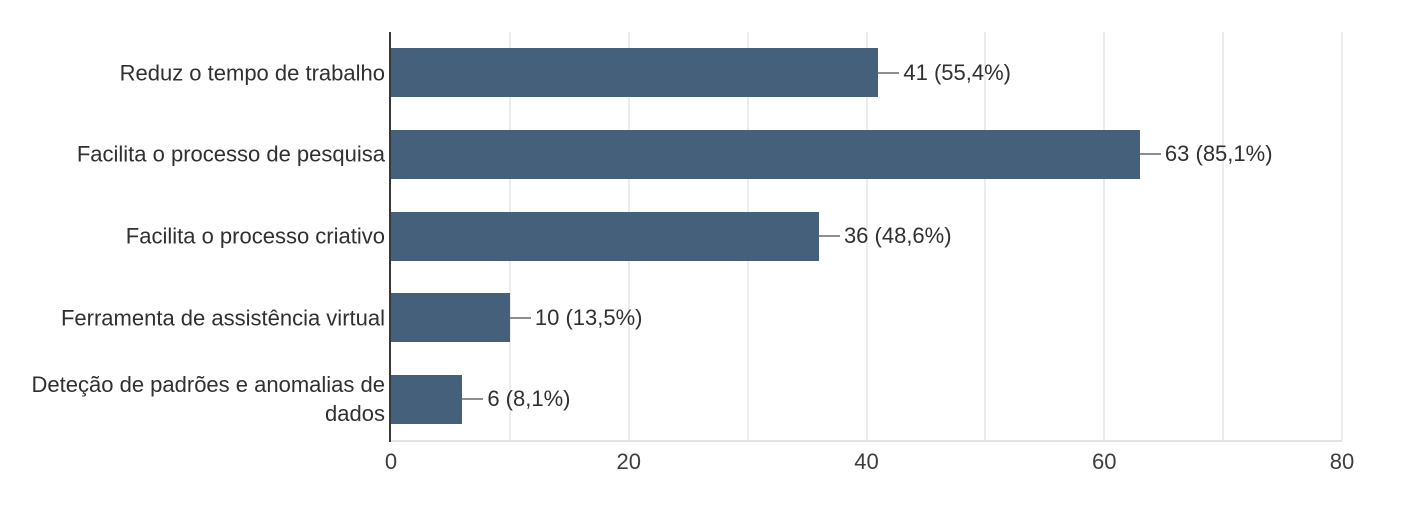  Describe the element at coordinates (255, 236) in the screenshot. I see `category-label: Facilita o processo criativo` at that location.